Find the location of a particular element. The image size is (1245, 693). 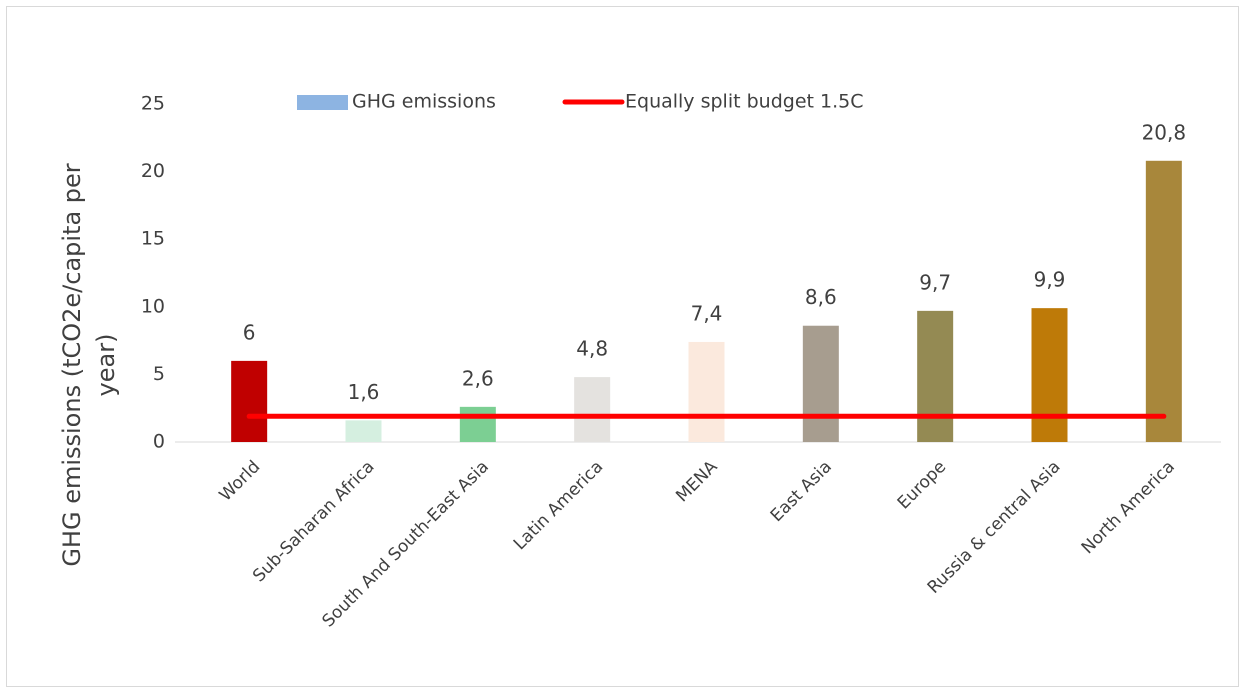

legend-label: GHG emissions is located at coordinates (424, 102).